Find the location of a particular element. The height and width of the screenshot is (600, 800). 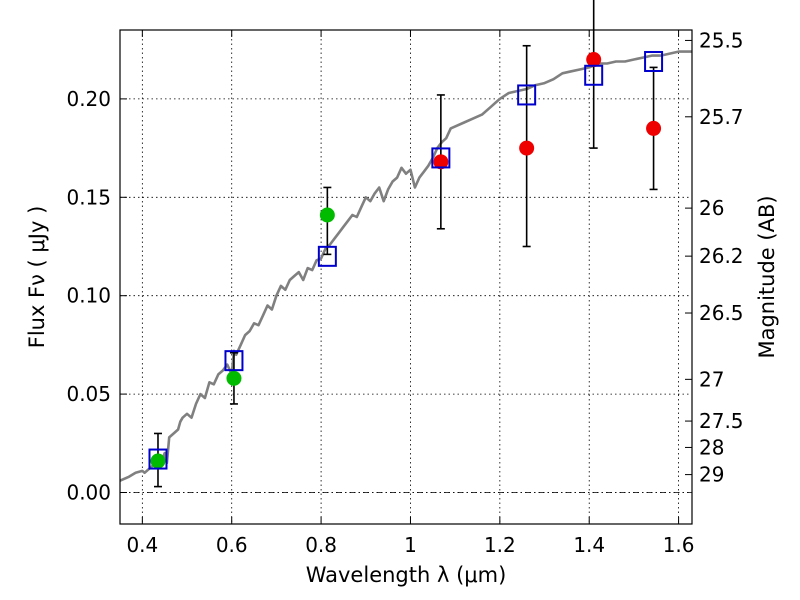

x-tick-label: 0.8 is located at coordinates (321, 545).